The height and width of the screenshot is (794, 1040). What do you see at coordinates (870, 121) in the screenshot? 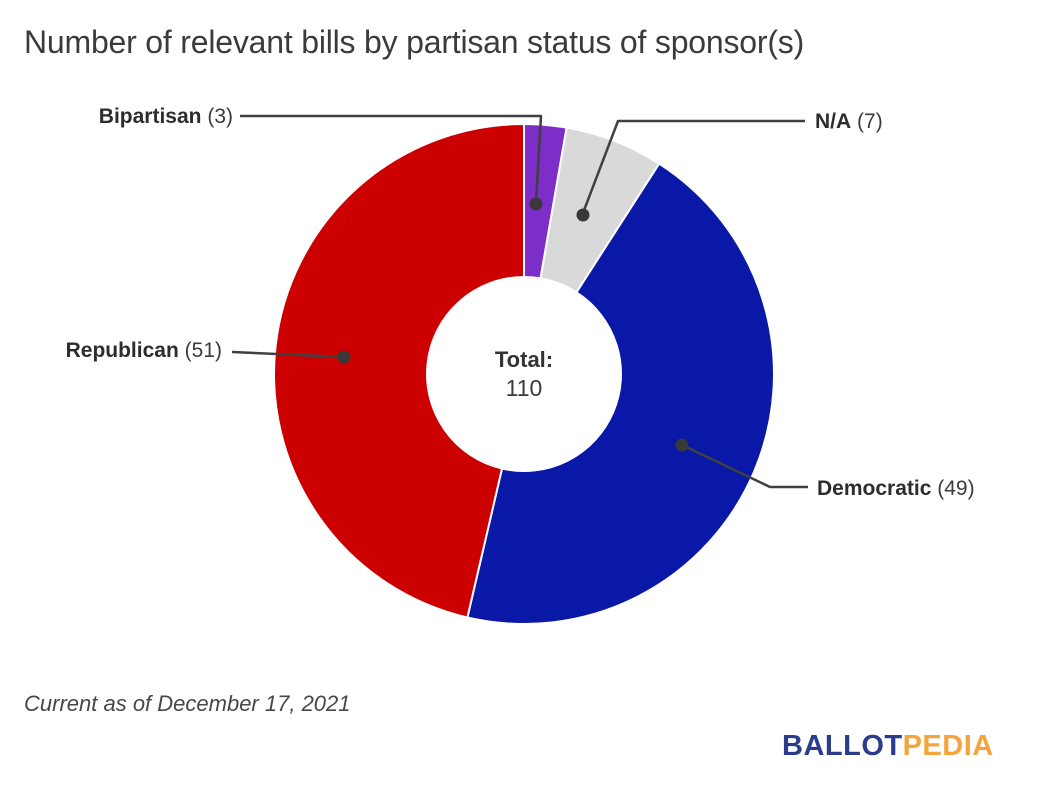
I see `slice-label-na-count: (7)` at bounding box center [870, 121].